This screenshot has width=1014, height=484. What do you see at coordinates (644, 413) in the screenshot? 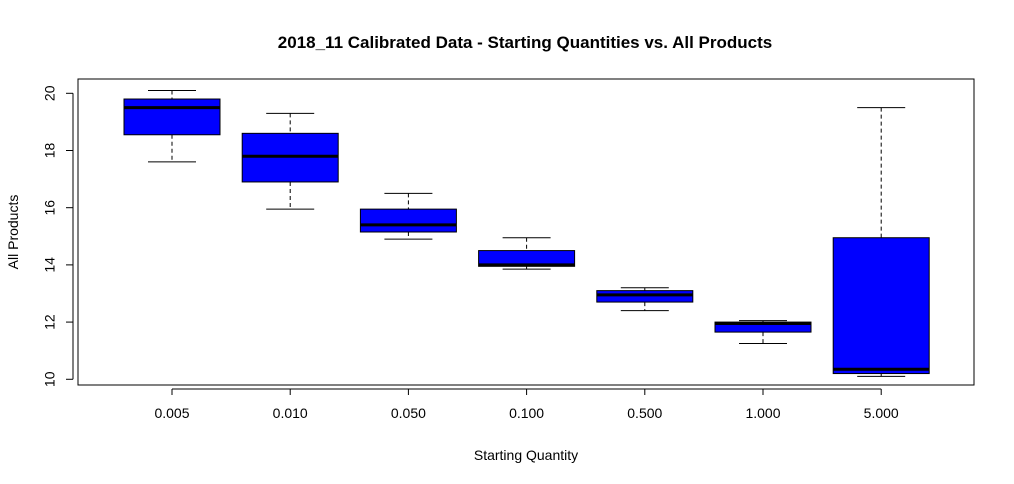
I see `x-tick-label: 0.500` at bounding box center [644, 413].